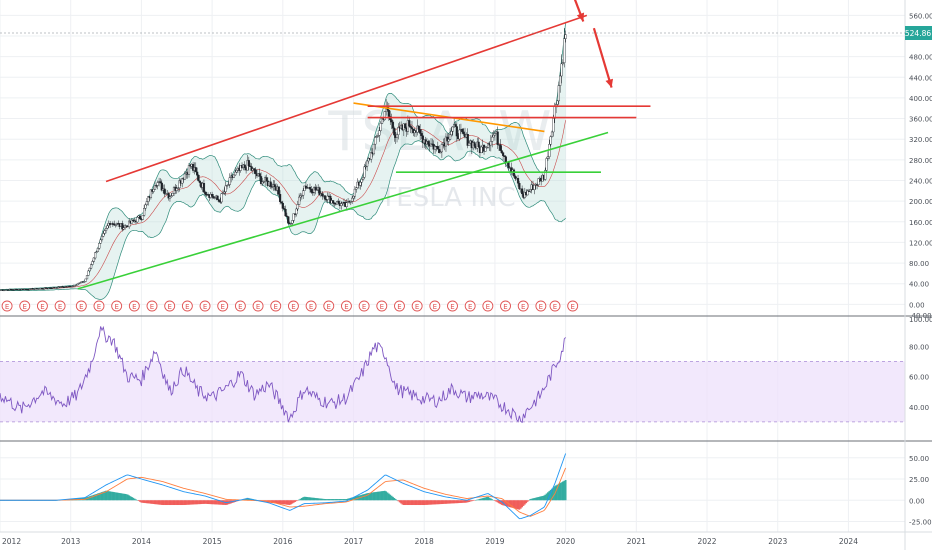 The width and height of the screenshot is (932, 555). What do you see at coordinates (848, 541) in the screenshot?
I see `x-tick-label: 2024` at bounding box center [848, 541].